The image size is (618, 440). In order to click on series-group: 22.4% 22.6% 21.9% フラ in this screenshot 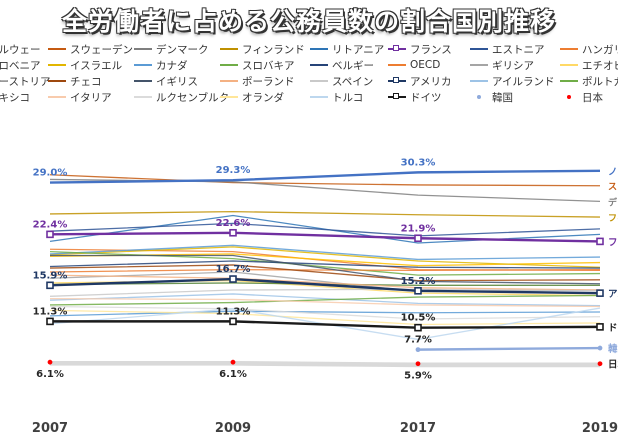, I will do `click(325, 233)`.